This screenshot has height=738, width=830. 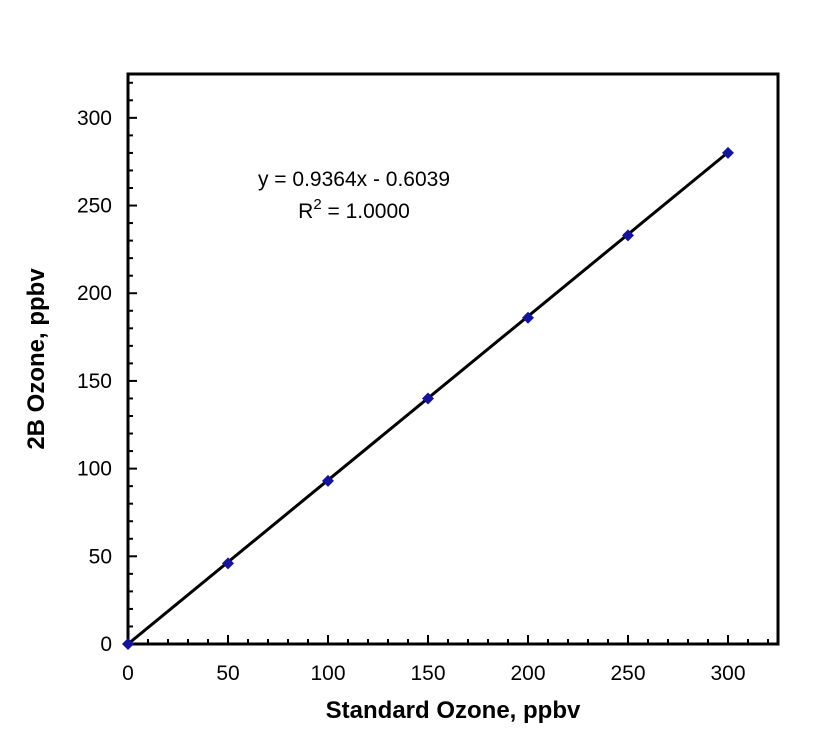 What do you see at coordinates (227, 673) in the screenshot?
I see `x-tick-label: 50` at bounding box center [227, 673].